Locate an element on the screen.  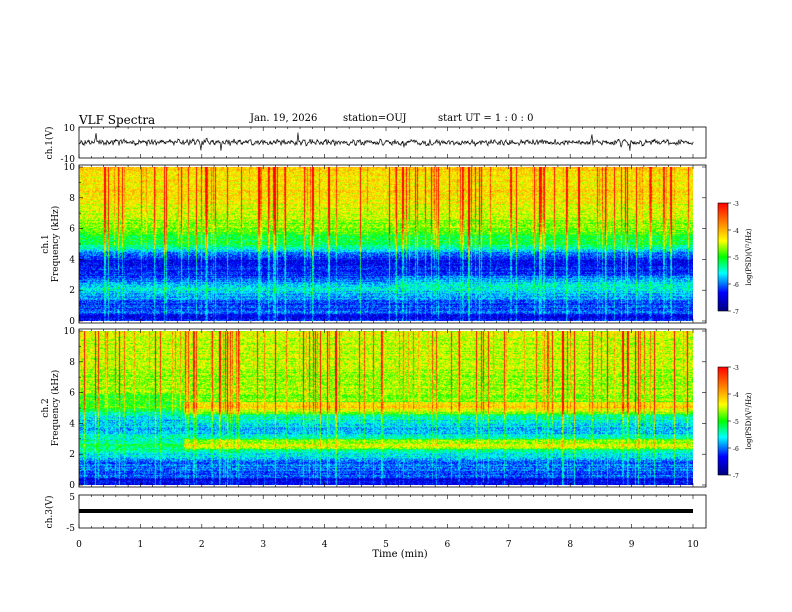
ch1-colorbar: -3 -4 -5 -6 -7 log(PSD)(V²/Hz) is located at coordinates (735, 258).